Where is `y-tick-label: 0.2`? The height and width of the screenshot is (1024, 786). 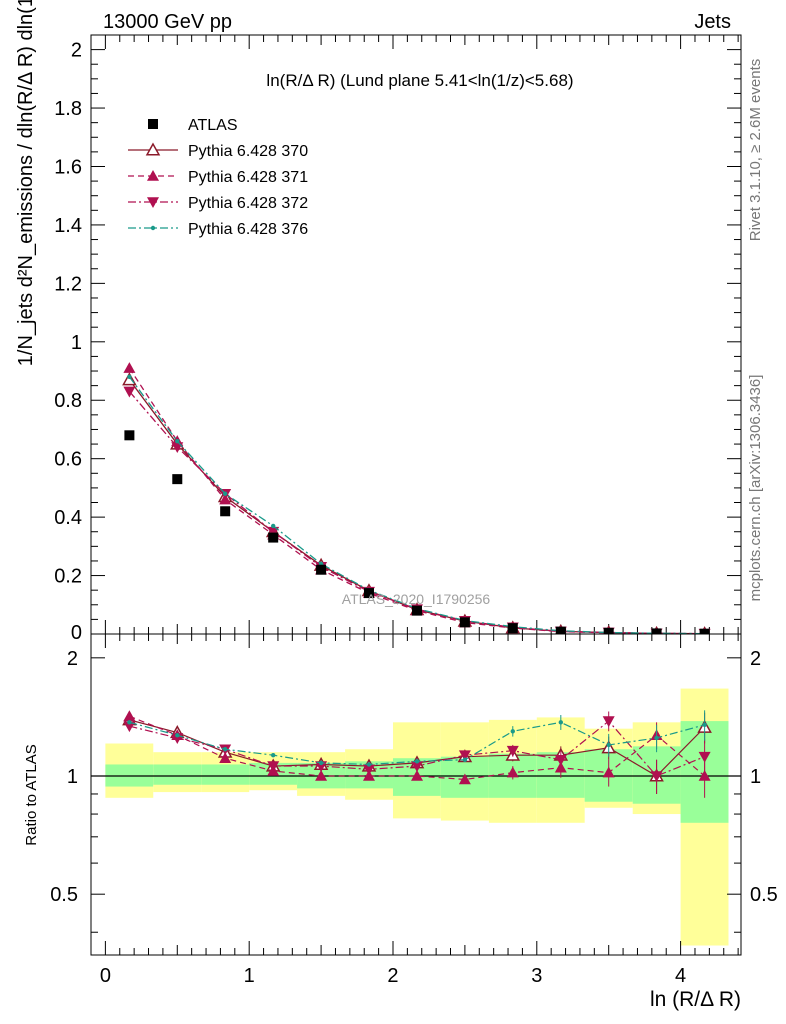
y-tick-label: 0.2 is located at coordinates (68, 577).